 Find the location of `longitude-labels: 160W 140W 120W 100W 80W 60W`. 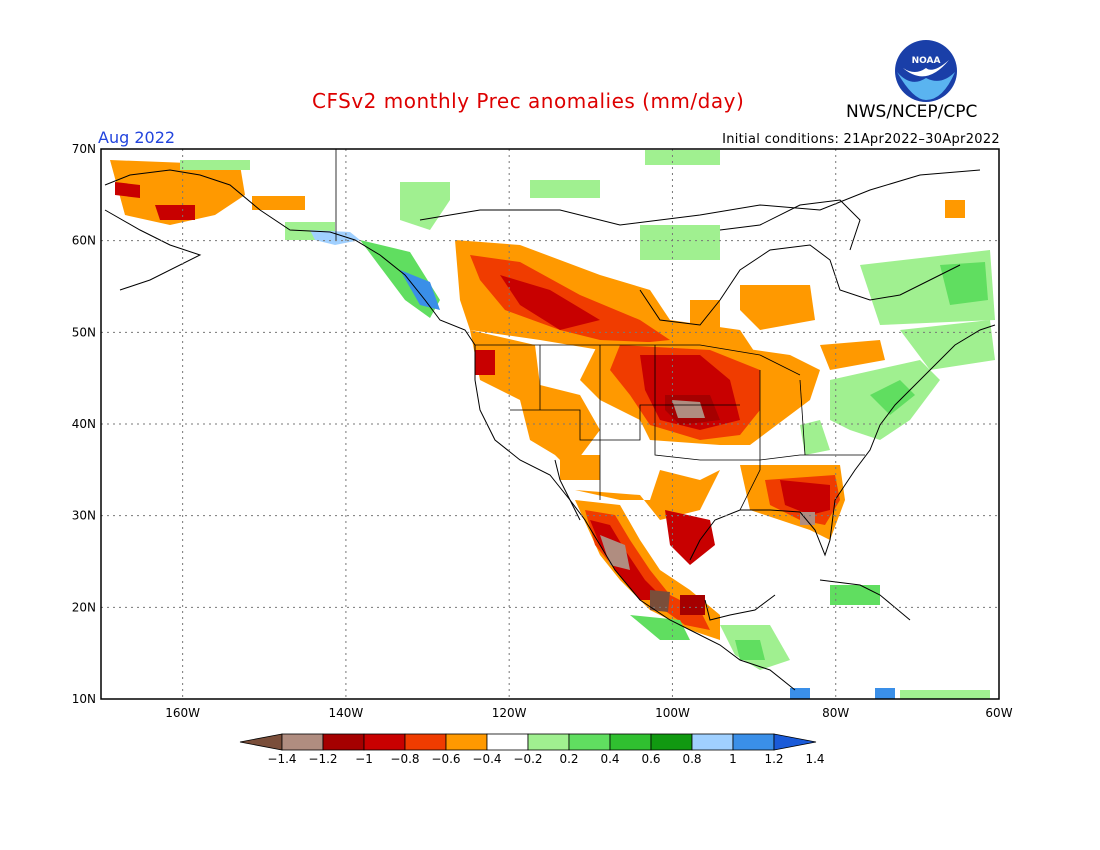

longitude-labels: 160W 140W 120W 100W 80W 60W is located at coordinates (588, 713).